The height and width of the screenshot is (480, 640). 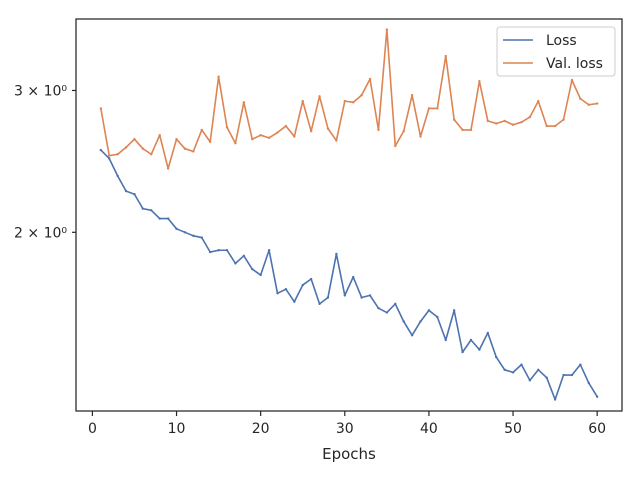 What do you see at coordinates (345, 429) in the screenshot?
I see `x-tick-label: 30` at bounding box center [345, 429].